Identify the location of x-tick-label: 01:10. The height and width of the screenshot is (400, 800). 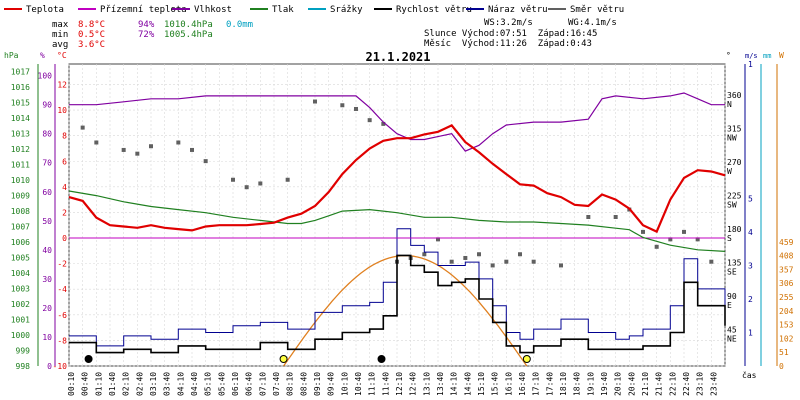
(98, 384).